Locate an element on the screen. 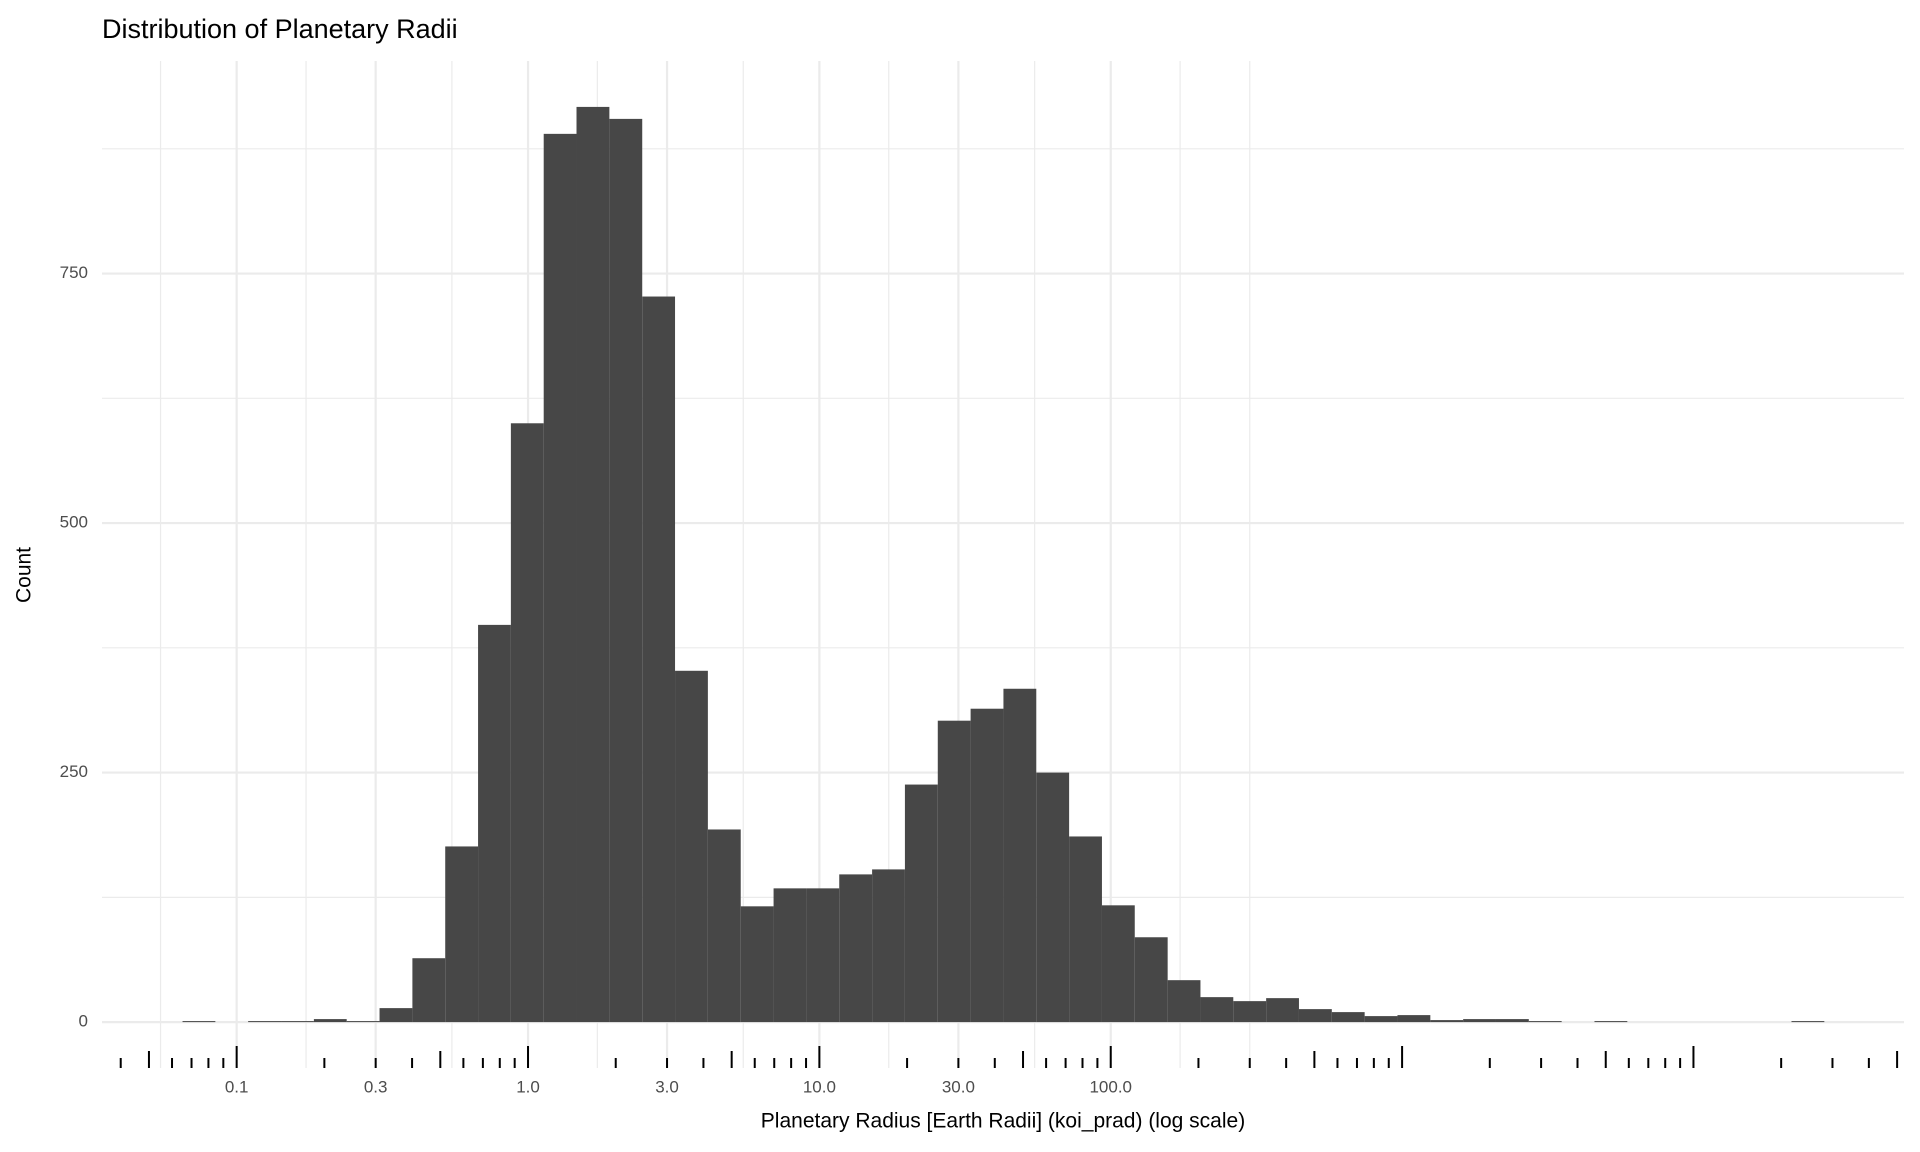  x-tick-label: 0.1 is located at coordinates (237, 1086).